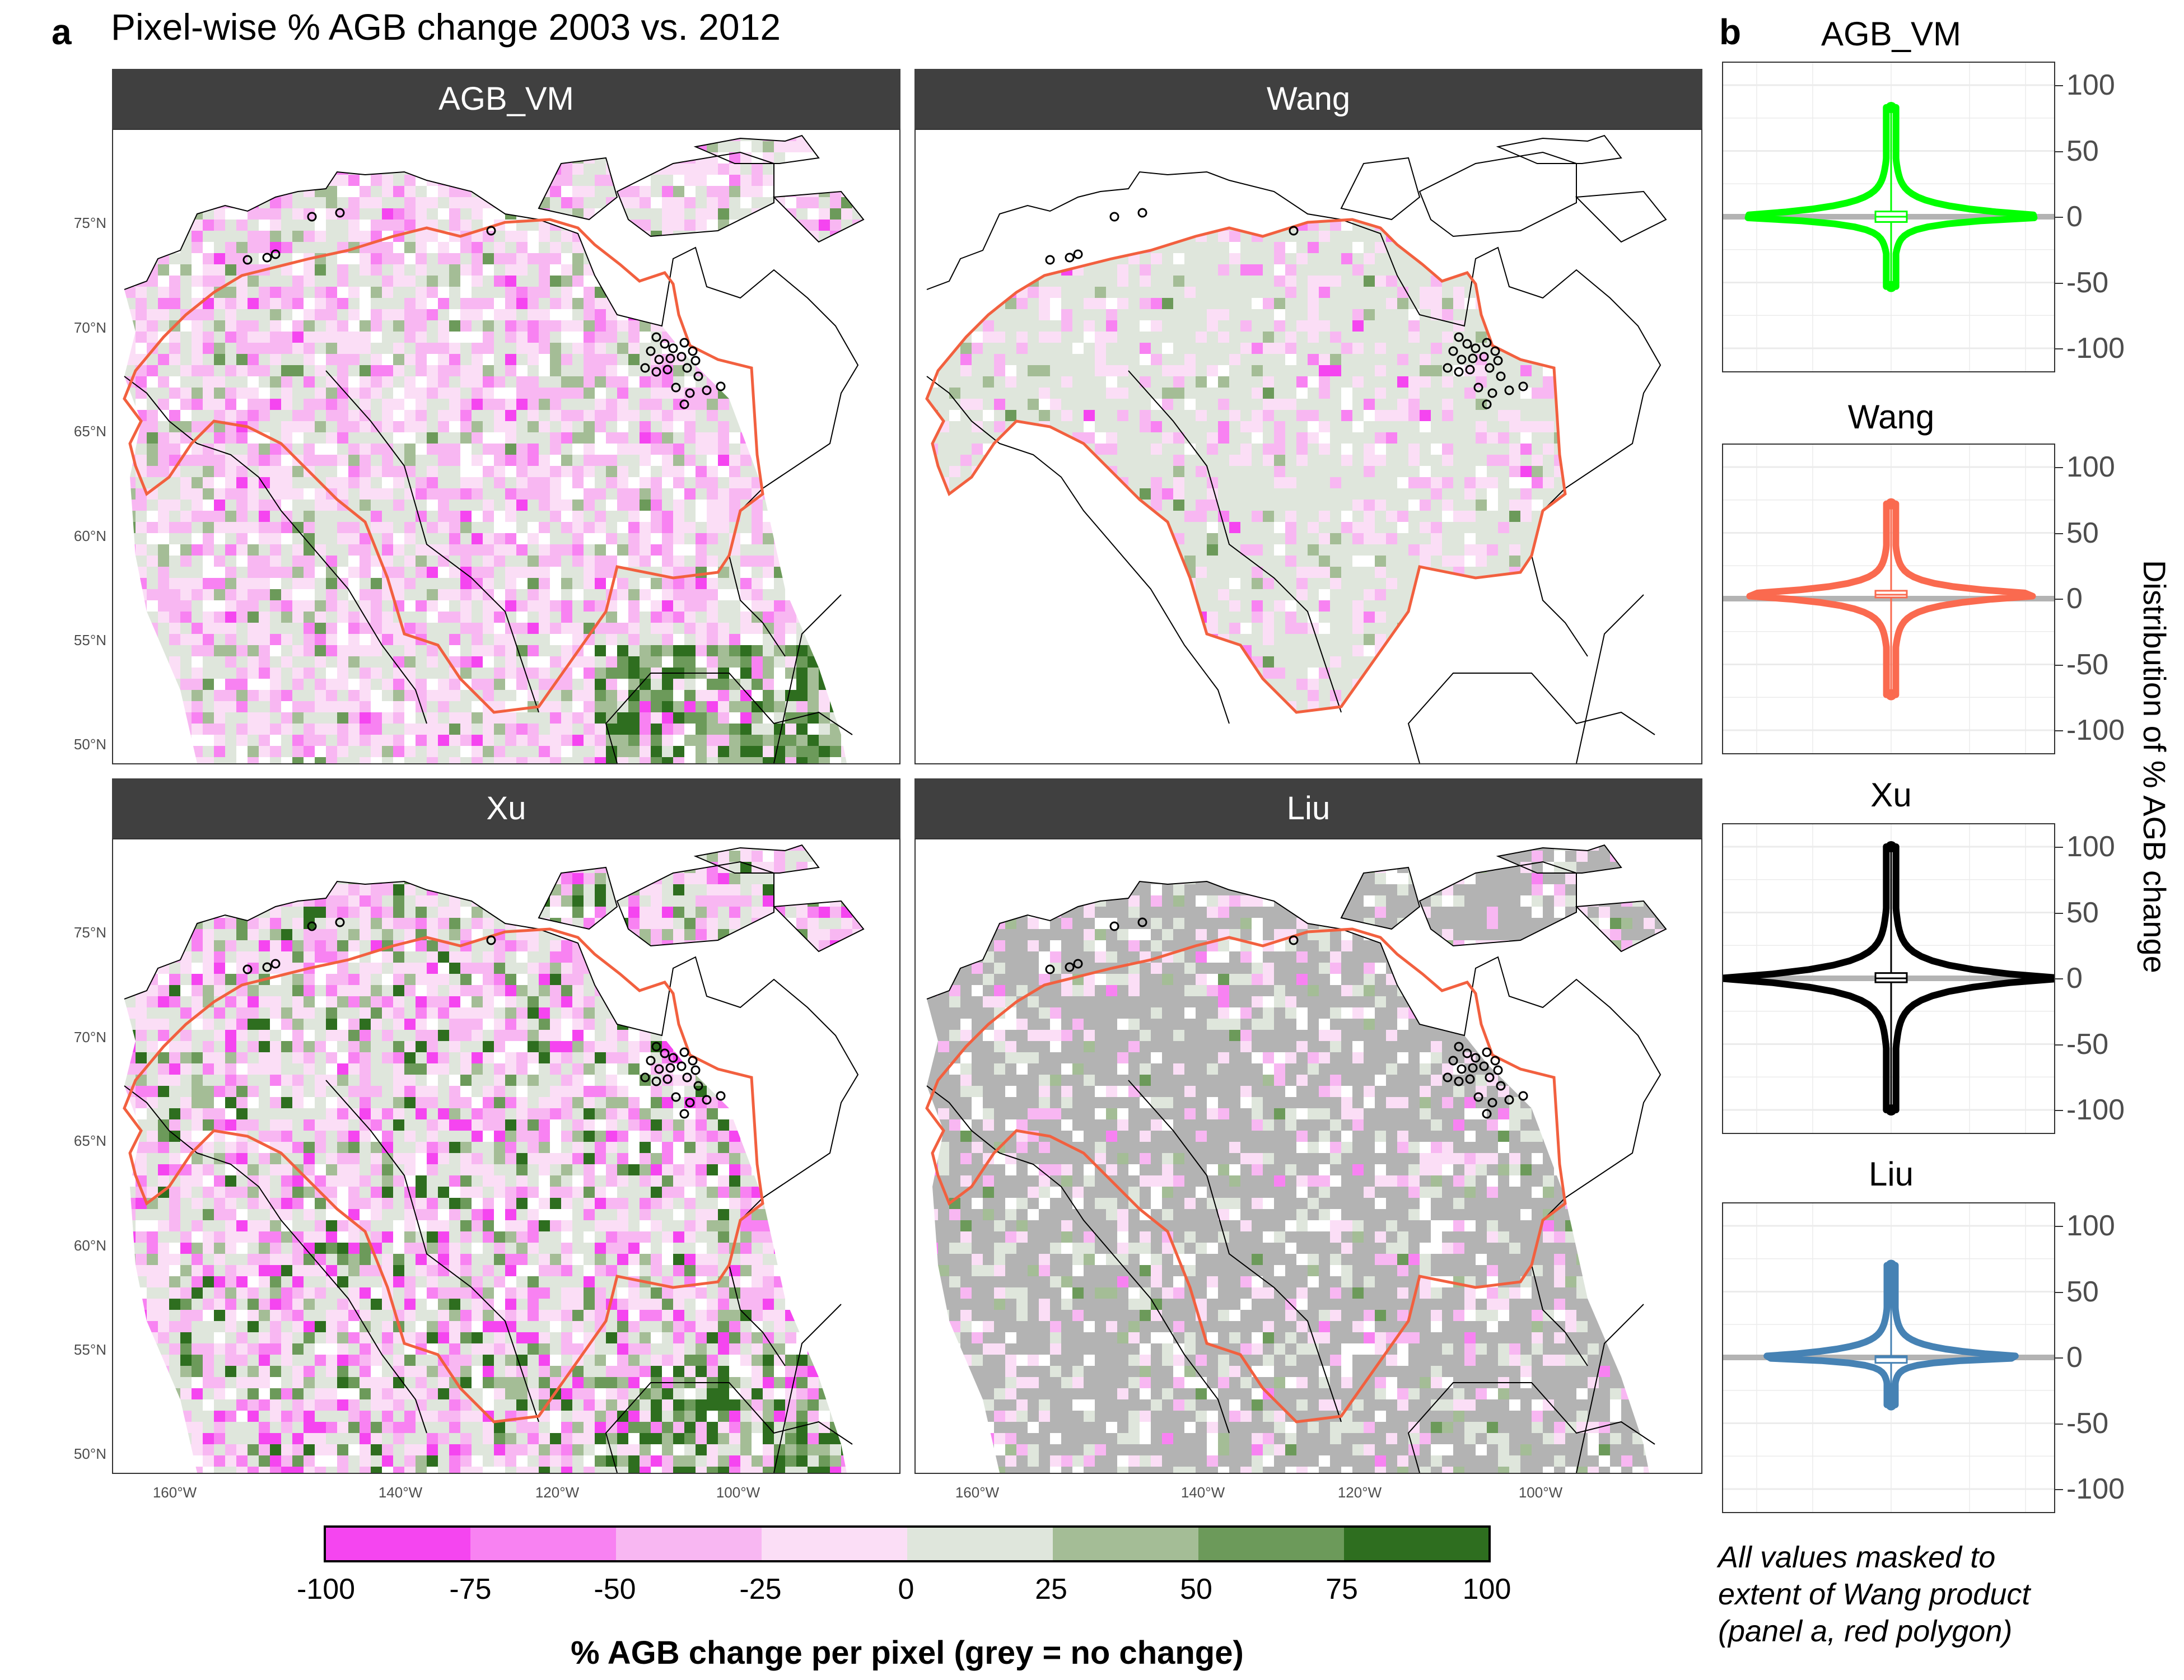 This screenshot has width=2184, height=1680. Describe the element at coordinates (506, 809) in the screenshot. I see `facet-title-xu: Xu` at that location.